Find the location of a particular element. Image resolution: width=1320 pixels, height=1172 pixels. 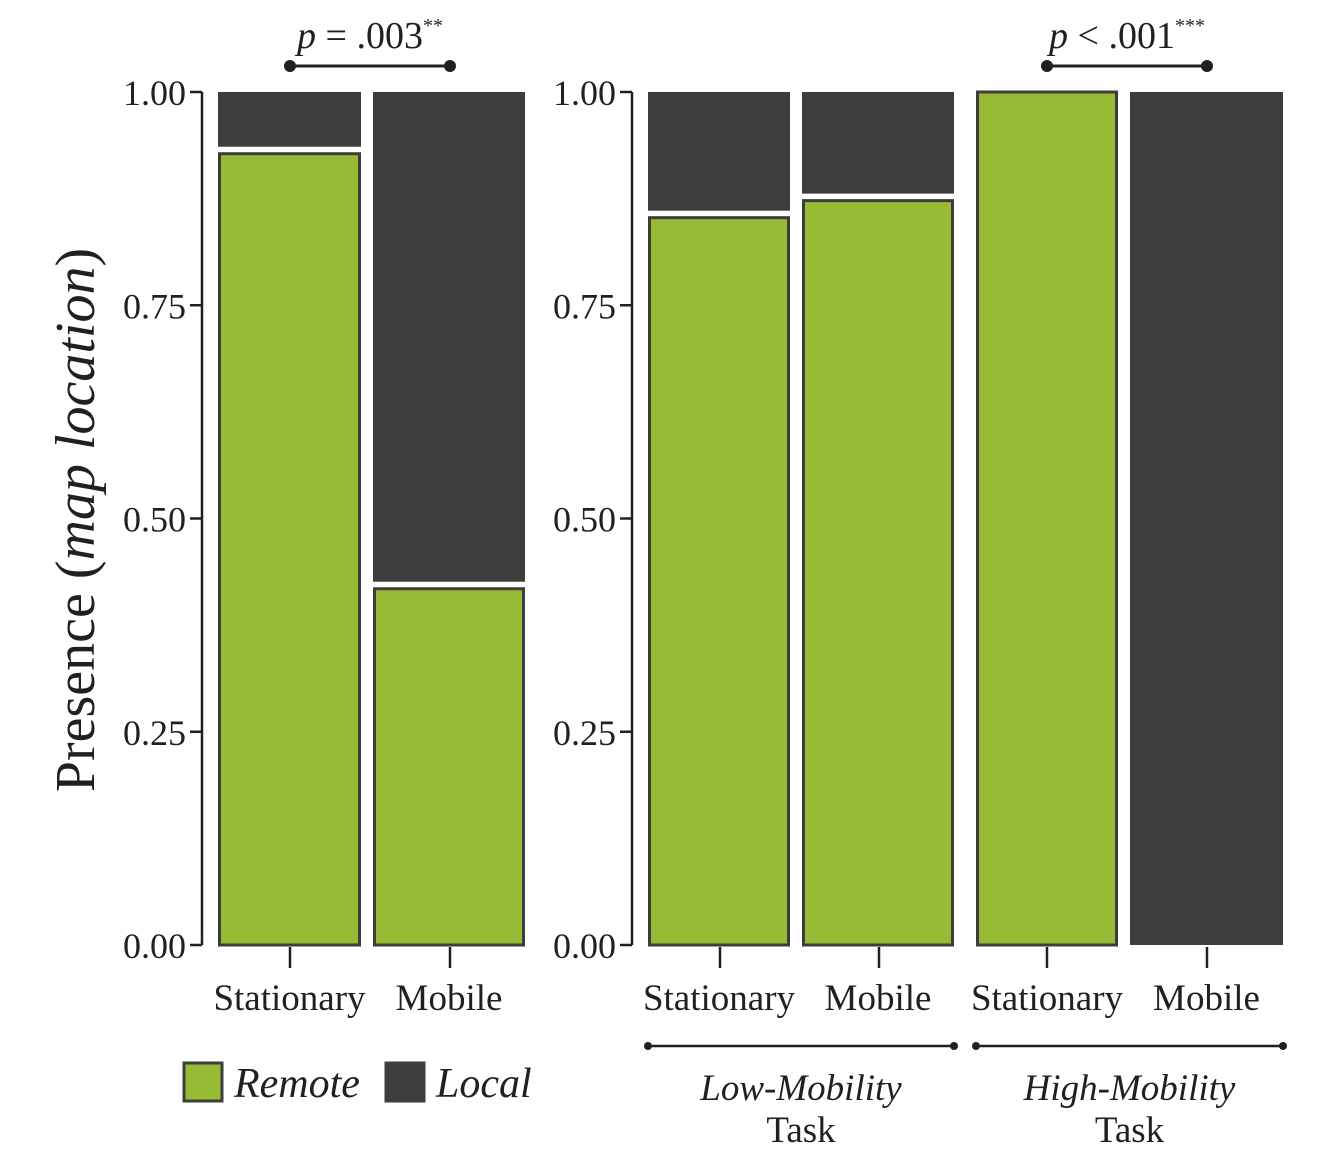

p-value: = .003 is located at coordinates (369, 36).